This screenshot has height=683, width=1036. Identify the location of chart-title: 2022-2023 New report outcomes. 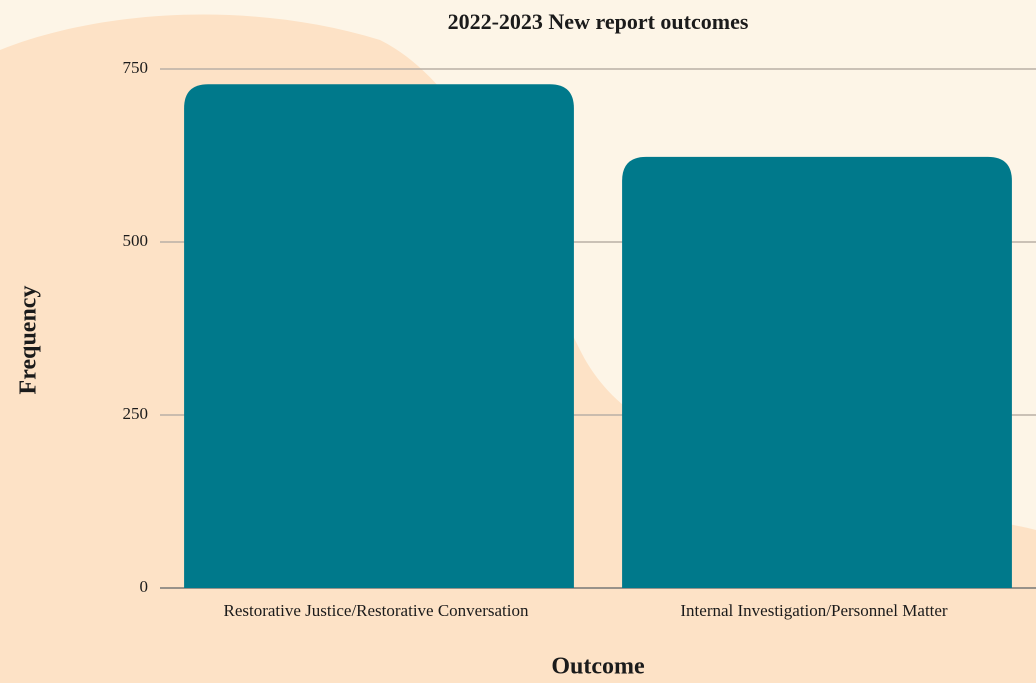
(598, 21).